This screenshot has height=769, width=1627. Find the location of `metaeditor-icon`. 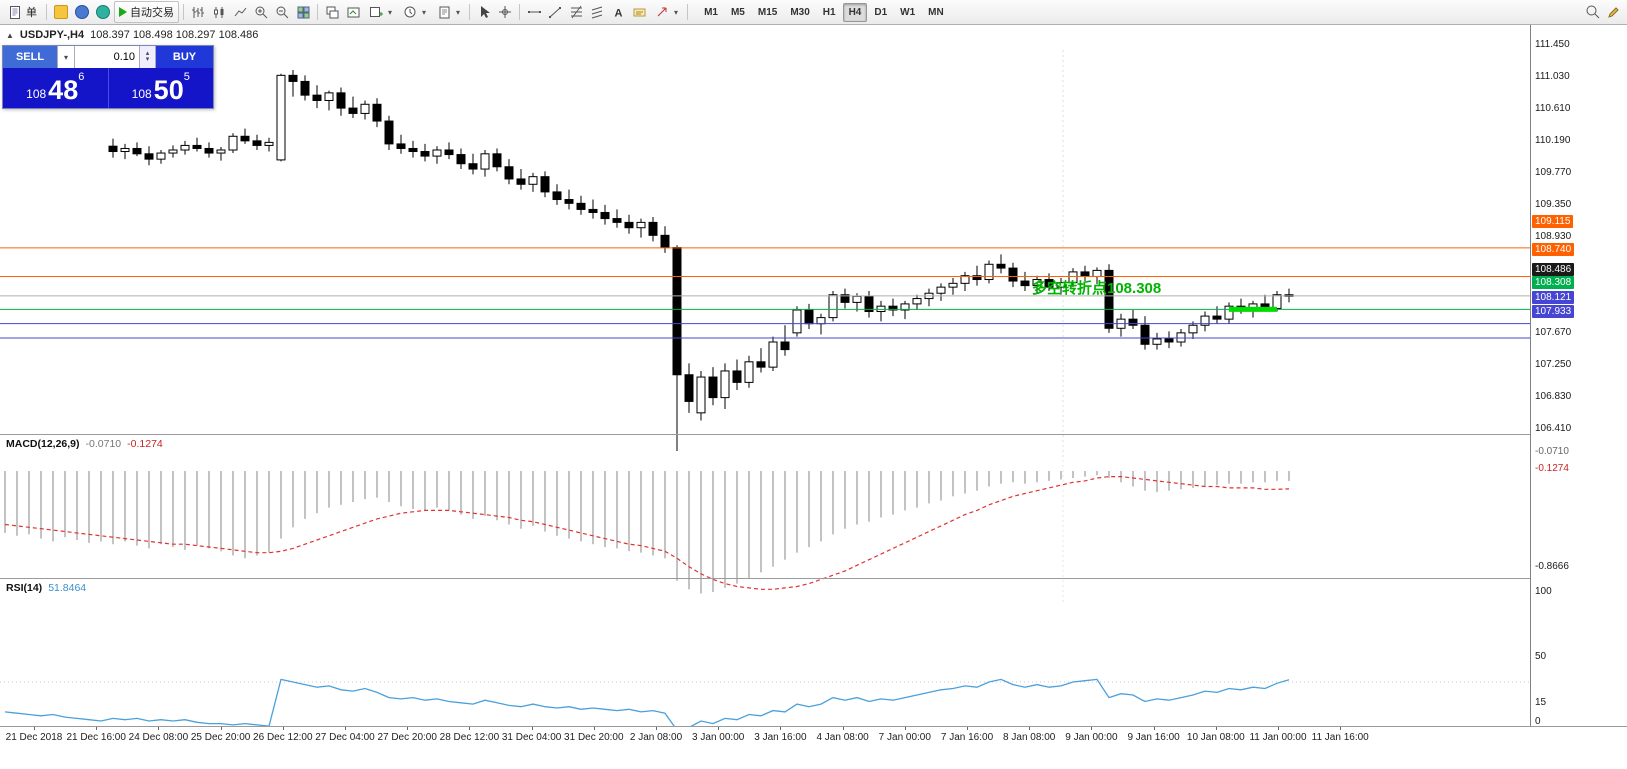

metaeditor-icon is located at coordinates (61, 12).